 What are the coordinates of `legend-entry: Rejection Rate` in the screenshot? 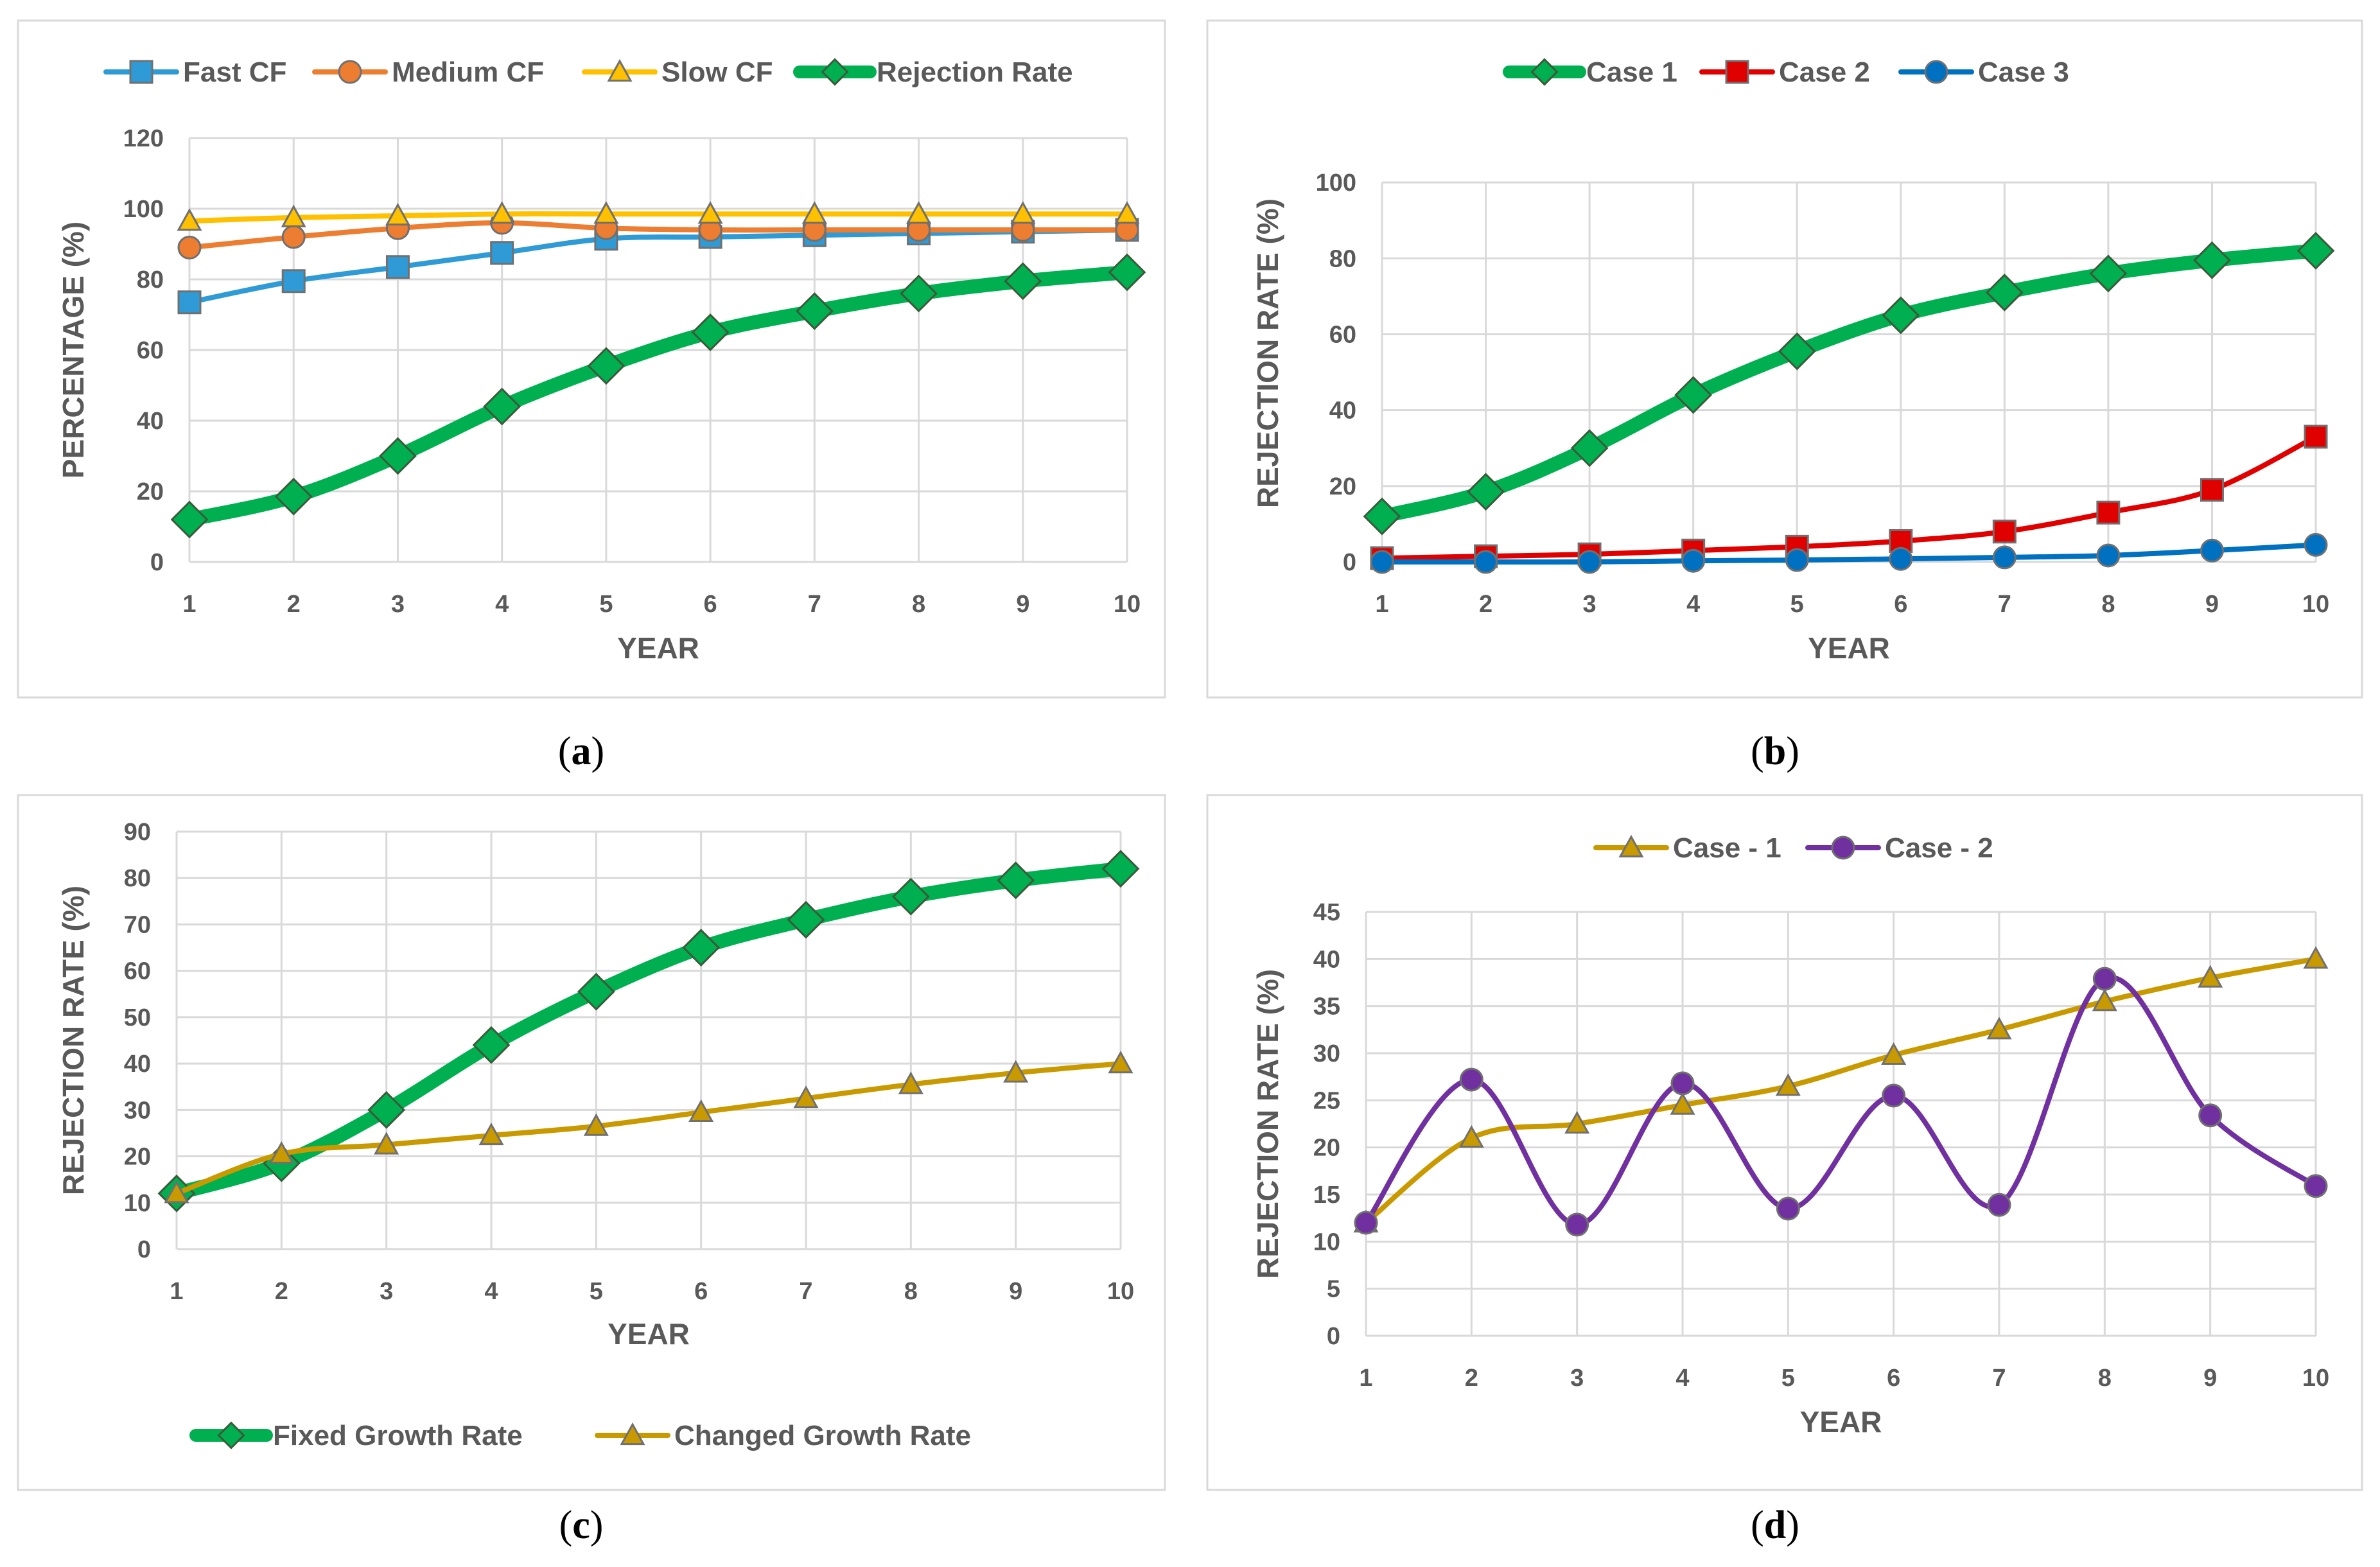 It's located at (975, 72).